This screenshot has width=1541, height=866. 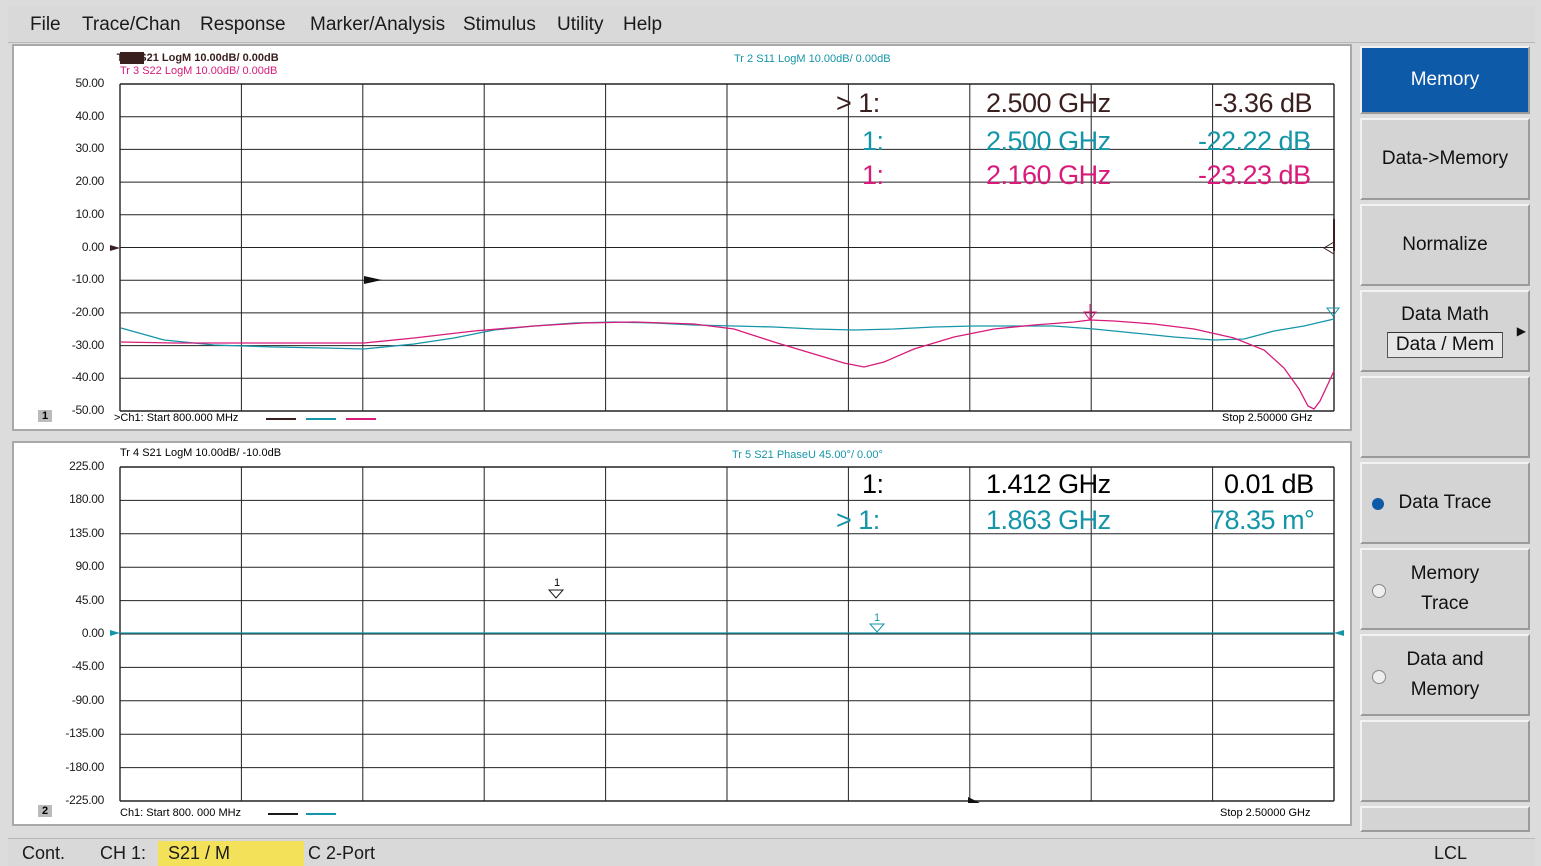 What do you see at coordinates (86, 466) in the screenshot?
I see `y-tick-label: 225.00` at bounding box center [86, 466].